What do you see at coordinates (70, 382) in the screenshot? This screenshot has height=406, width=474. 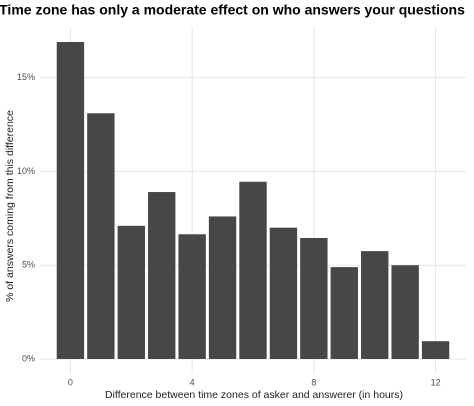 I see `x-tick-label: 0` at bounding box center [70, 382].